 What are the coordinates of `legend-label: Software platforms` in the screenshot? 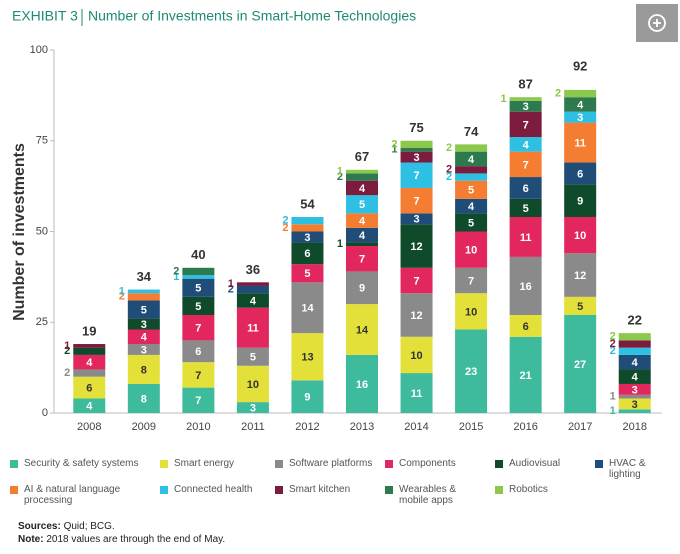 It's located at (331, 463).